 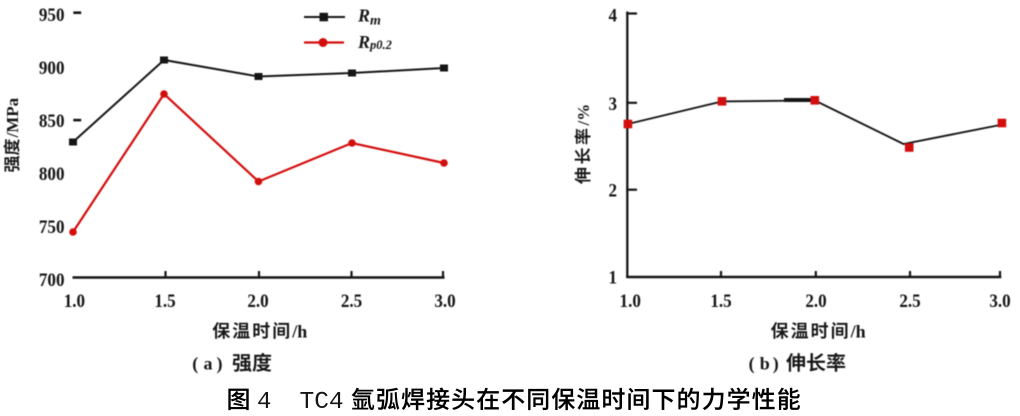 I want to click on svg-text: 800, so click(x=52, y=173).